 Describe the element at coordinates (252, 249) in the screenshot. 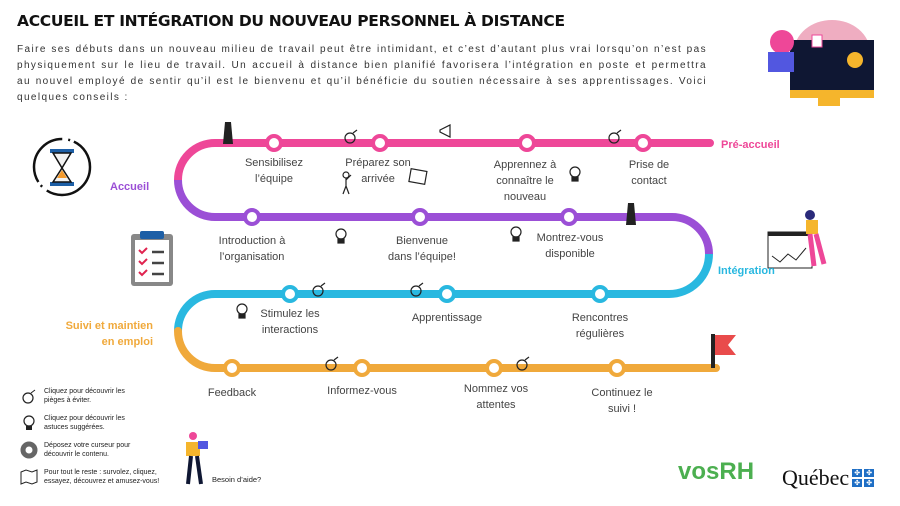

I see `station-introduction: Introduction à l’organisation` at that location.